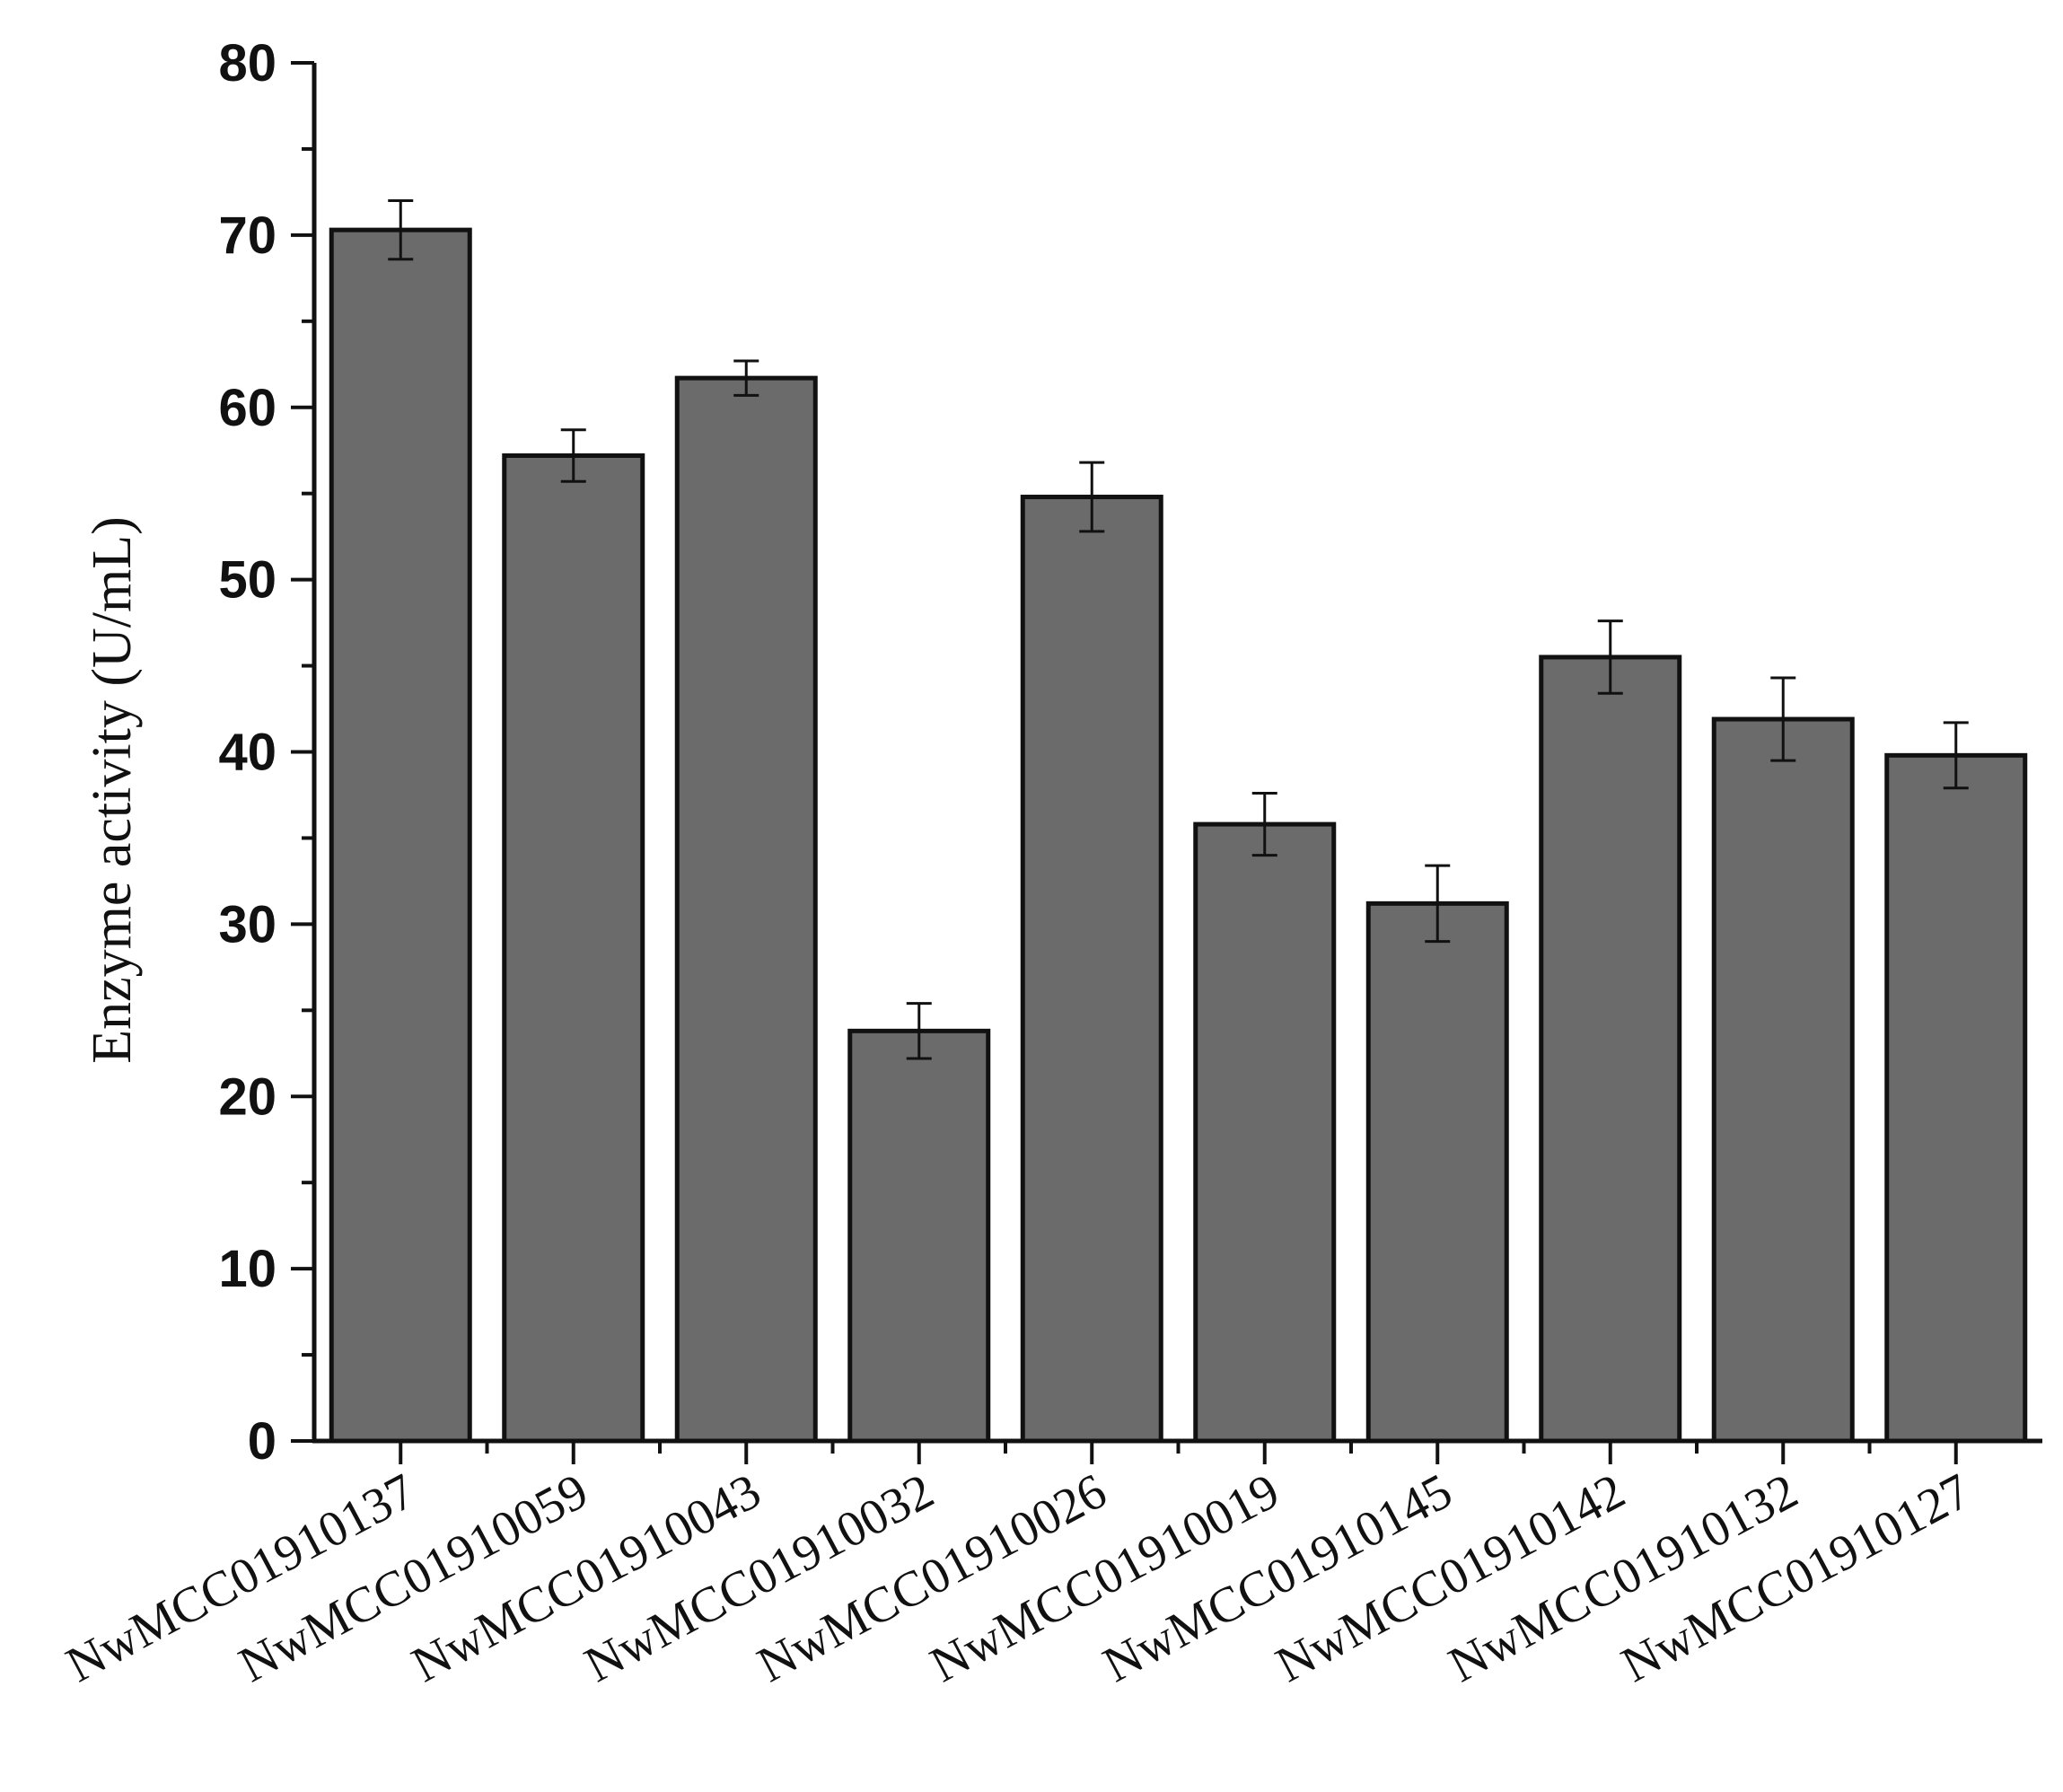  What do you see at coordinates (247, 580) in the screenshot?
I see `y-tick-label: 50` at bounding box center [247, 580].